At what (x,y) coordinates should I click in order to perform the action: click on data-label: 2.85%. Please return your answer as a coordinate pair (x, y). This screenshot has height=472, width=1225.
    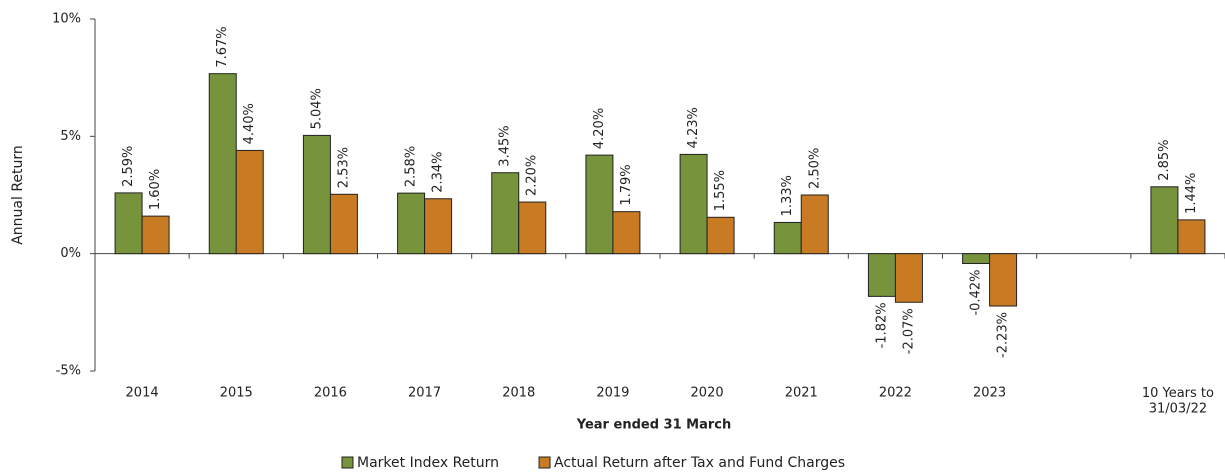
    Looking at the image, I should click on (1164, 159).